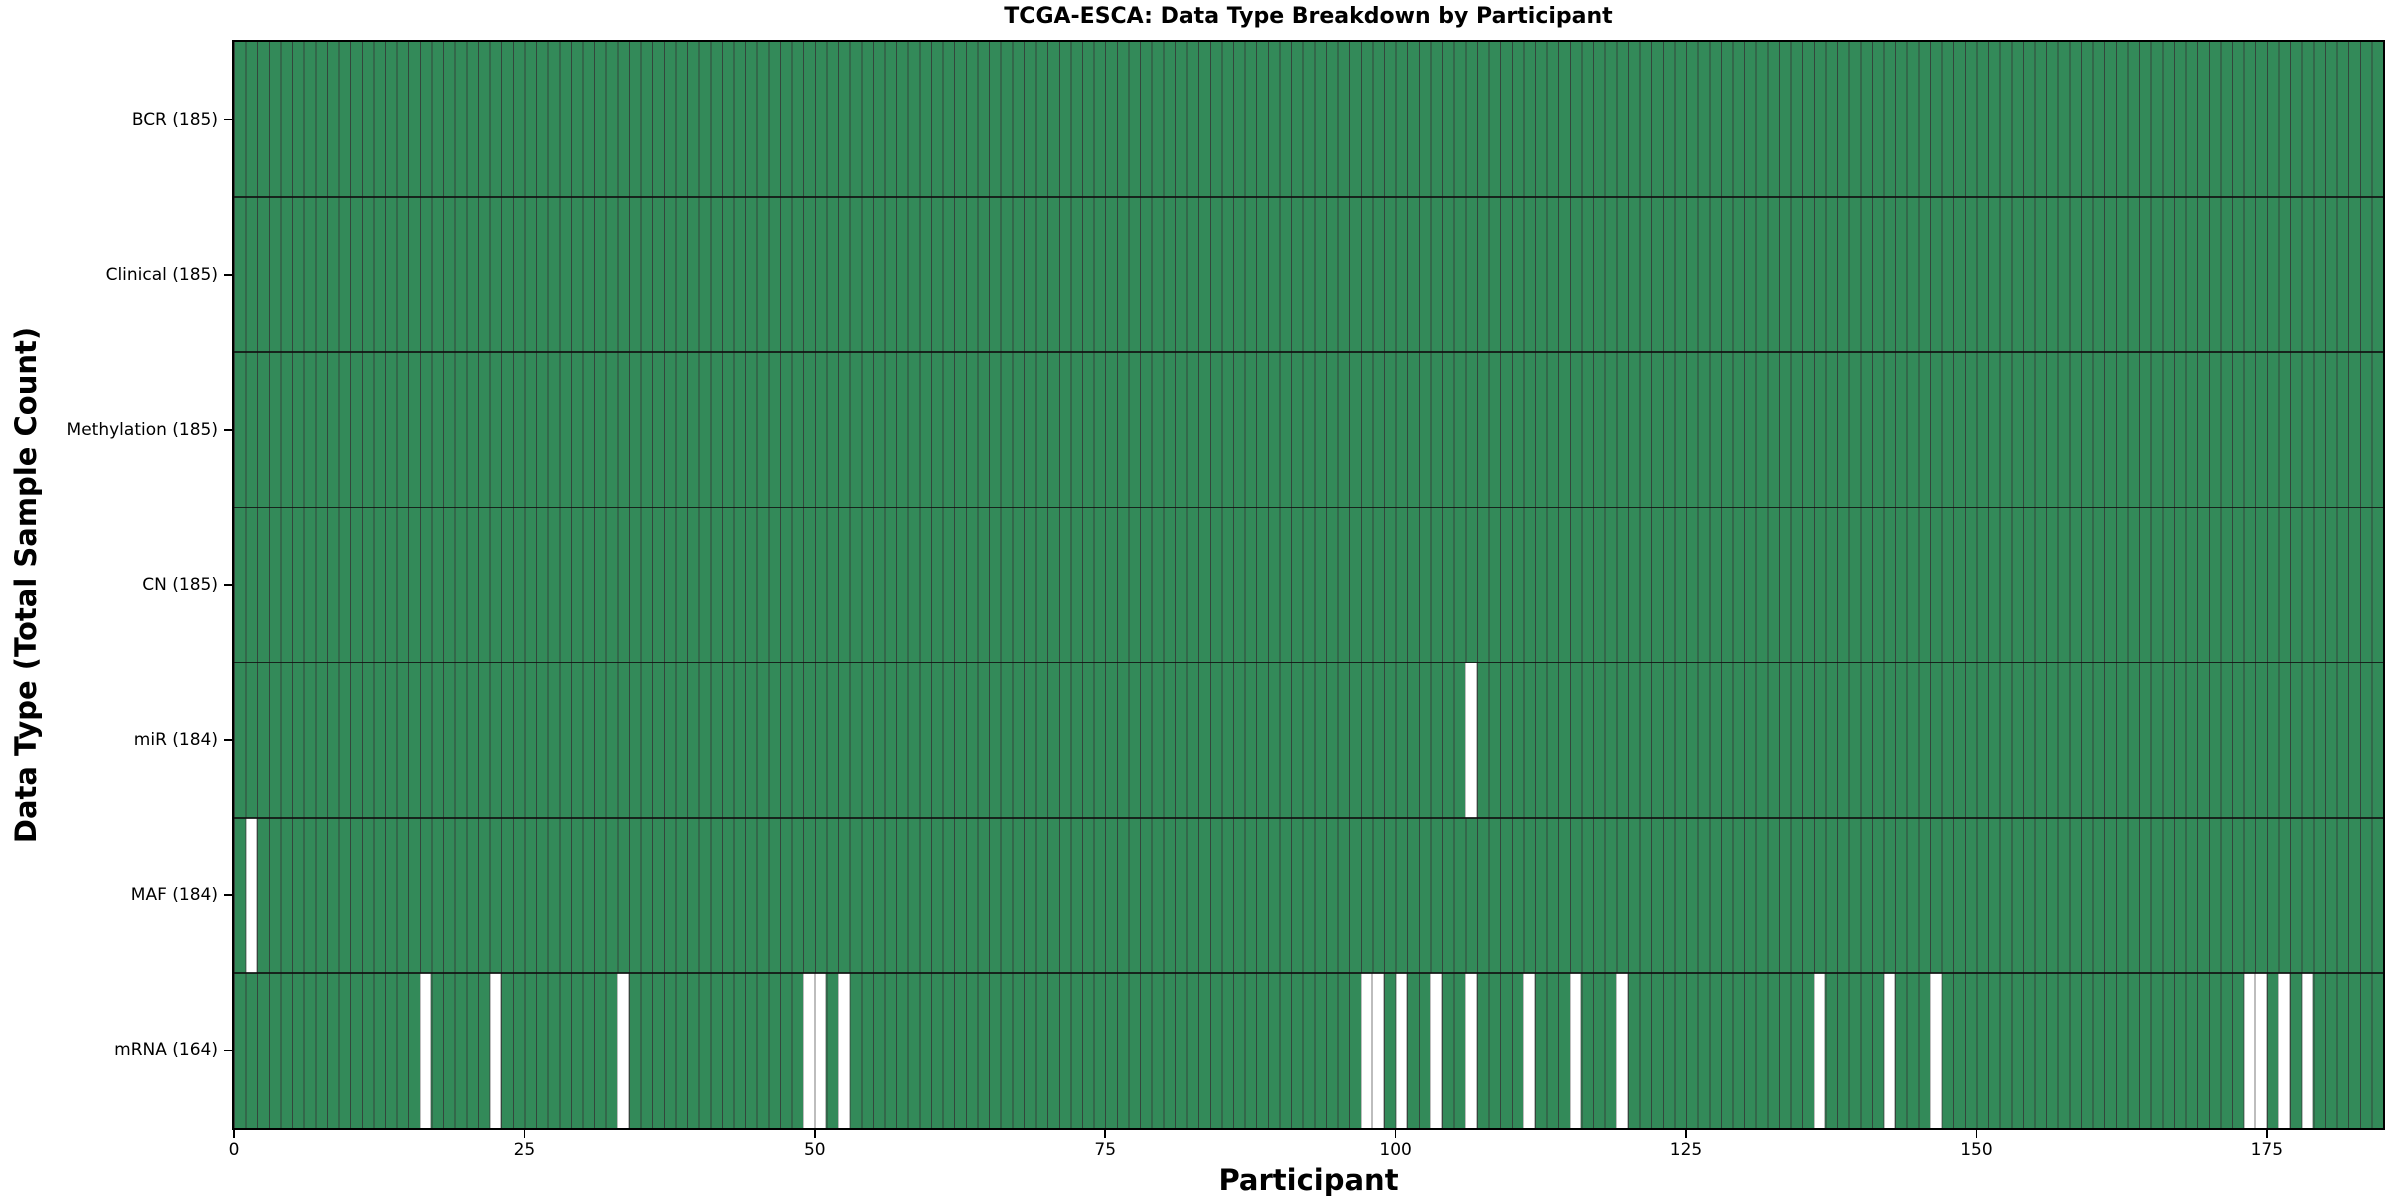  Describe the element at coordinates (1308, 120) in the screenshot. I see `chart-row-BCR` at that location.